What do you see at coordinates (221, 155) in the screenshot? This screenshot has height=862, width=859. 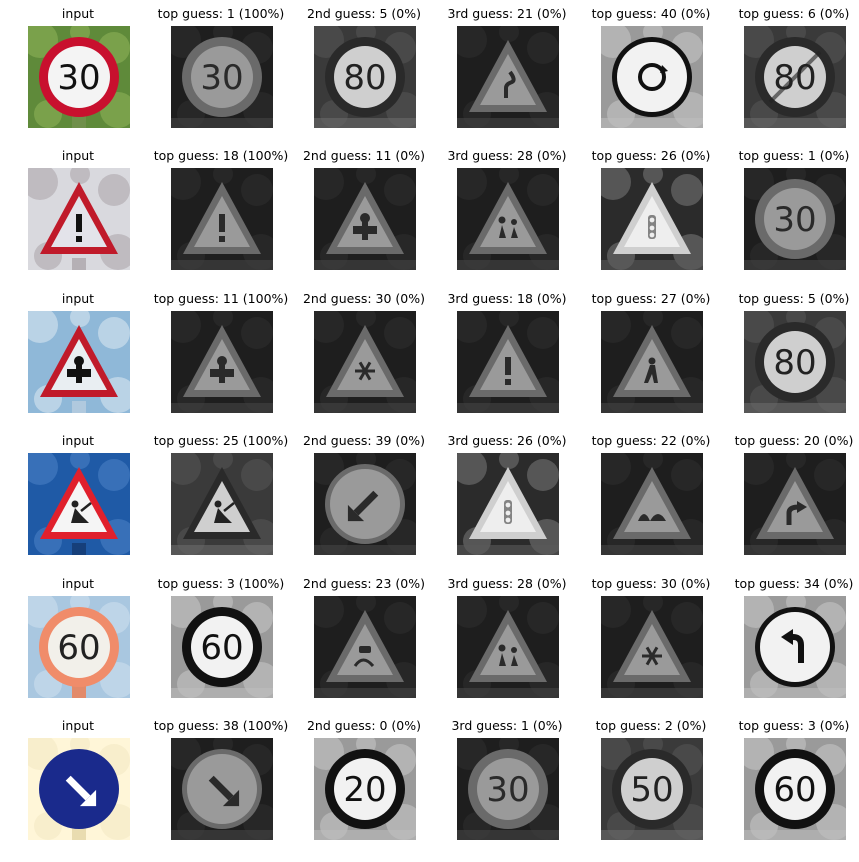 I see `guess-label: top guess: 18 (100%)` at bounding box center [221, 155].